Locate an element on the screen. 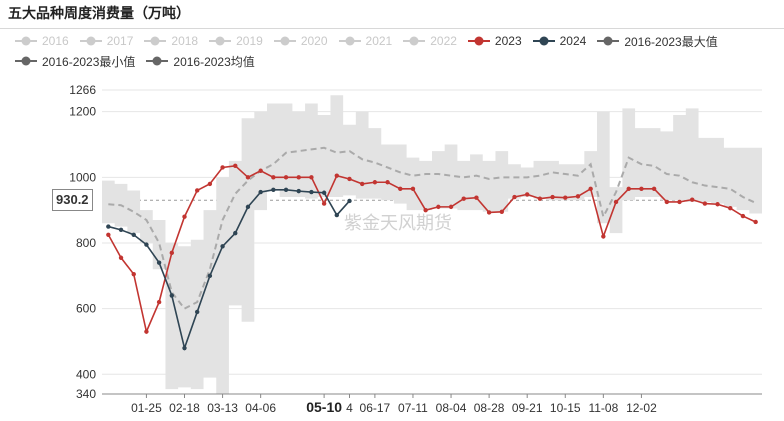  x-tick-label: 08-28 is located at coordinates (489, 408).